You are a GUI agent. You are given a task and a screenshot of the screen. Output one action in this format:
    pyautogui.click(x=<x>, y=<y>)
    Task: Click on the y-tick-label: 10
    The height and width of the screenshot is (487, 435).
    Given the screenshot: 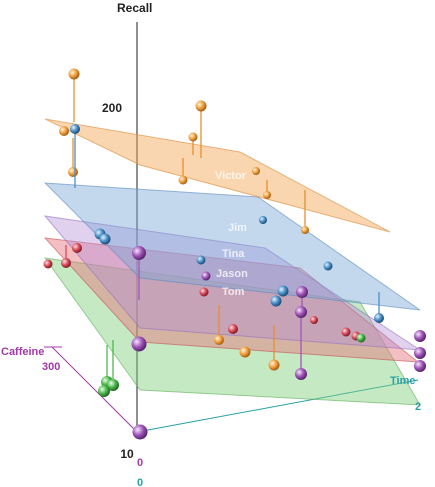 What is the action you would take?
    pyautogui.click(x=127, y=454)
    